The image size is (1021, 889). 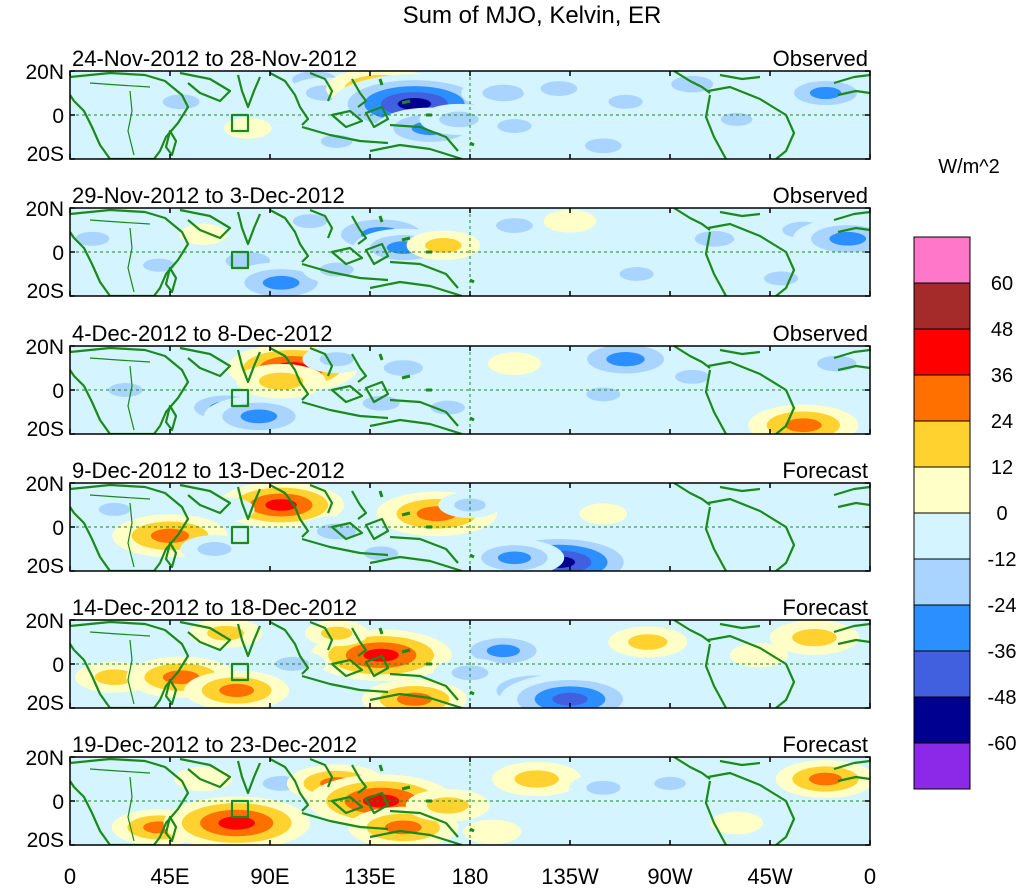 I want to click on x-tick-label: 135W, so click(x=570, y=876).